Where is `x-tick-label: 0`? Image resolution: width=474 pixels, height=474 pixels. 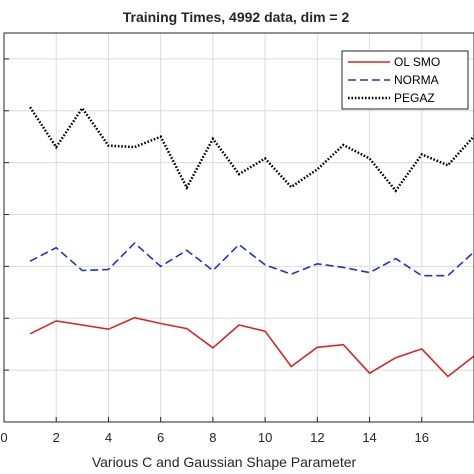
x-tick-label: 0 is located at coordinates (3, 437).